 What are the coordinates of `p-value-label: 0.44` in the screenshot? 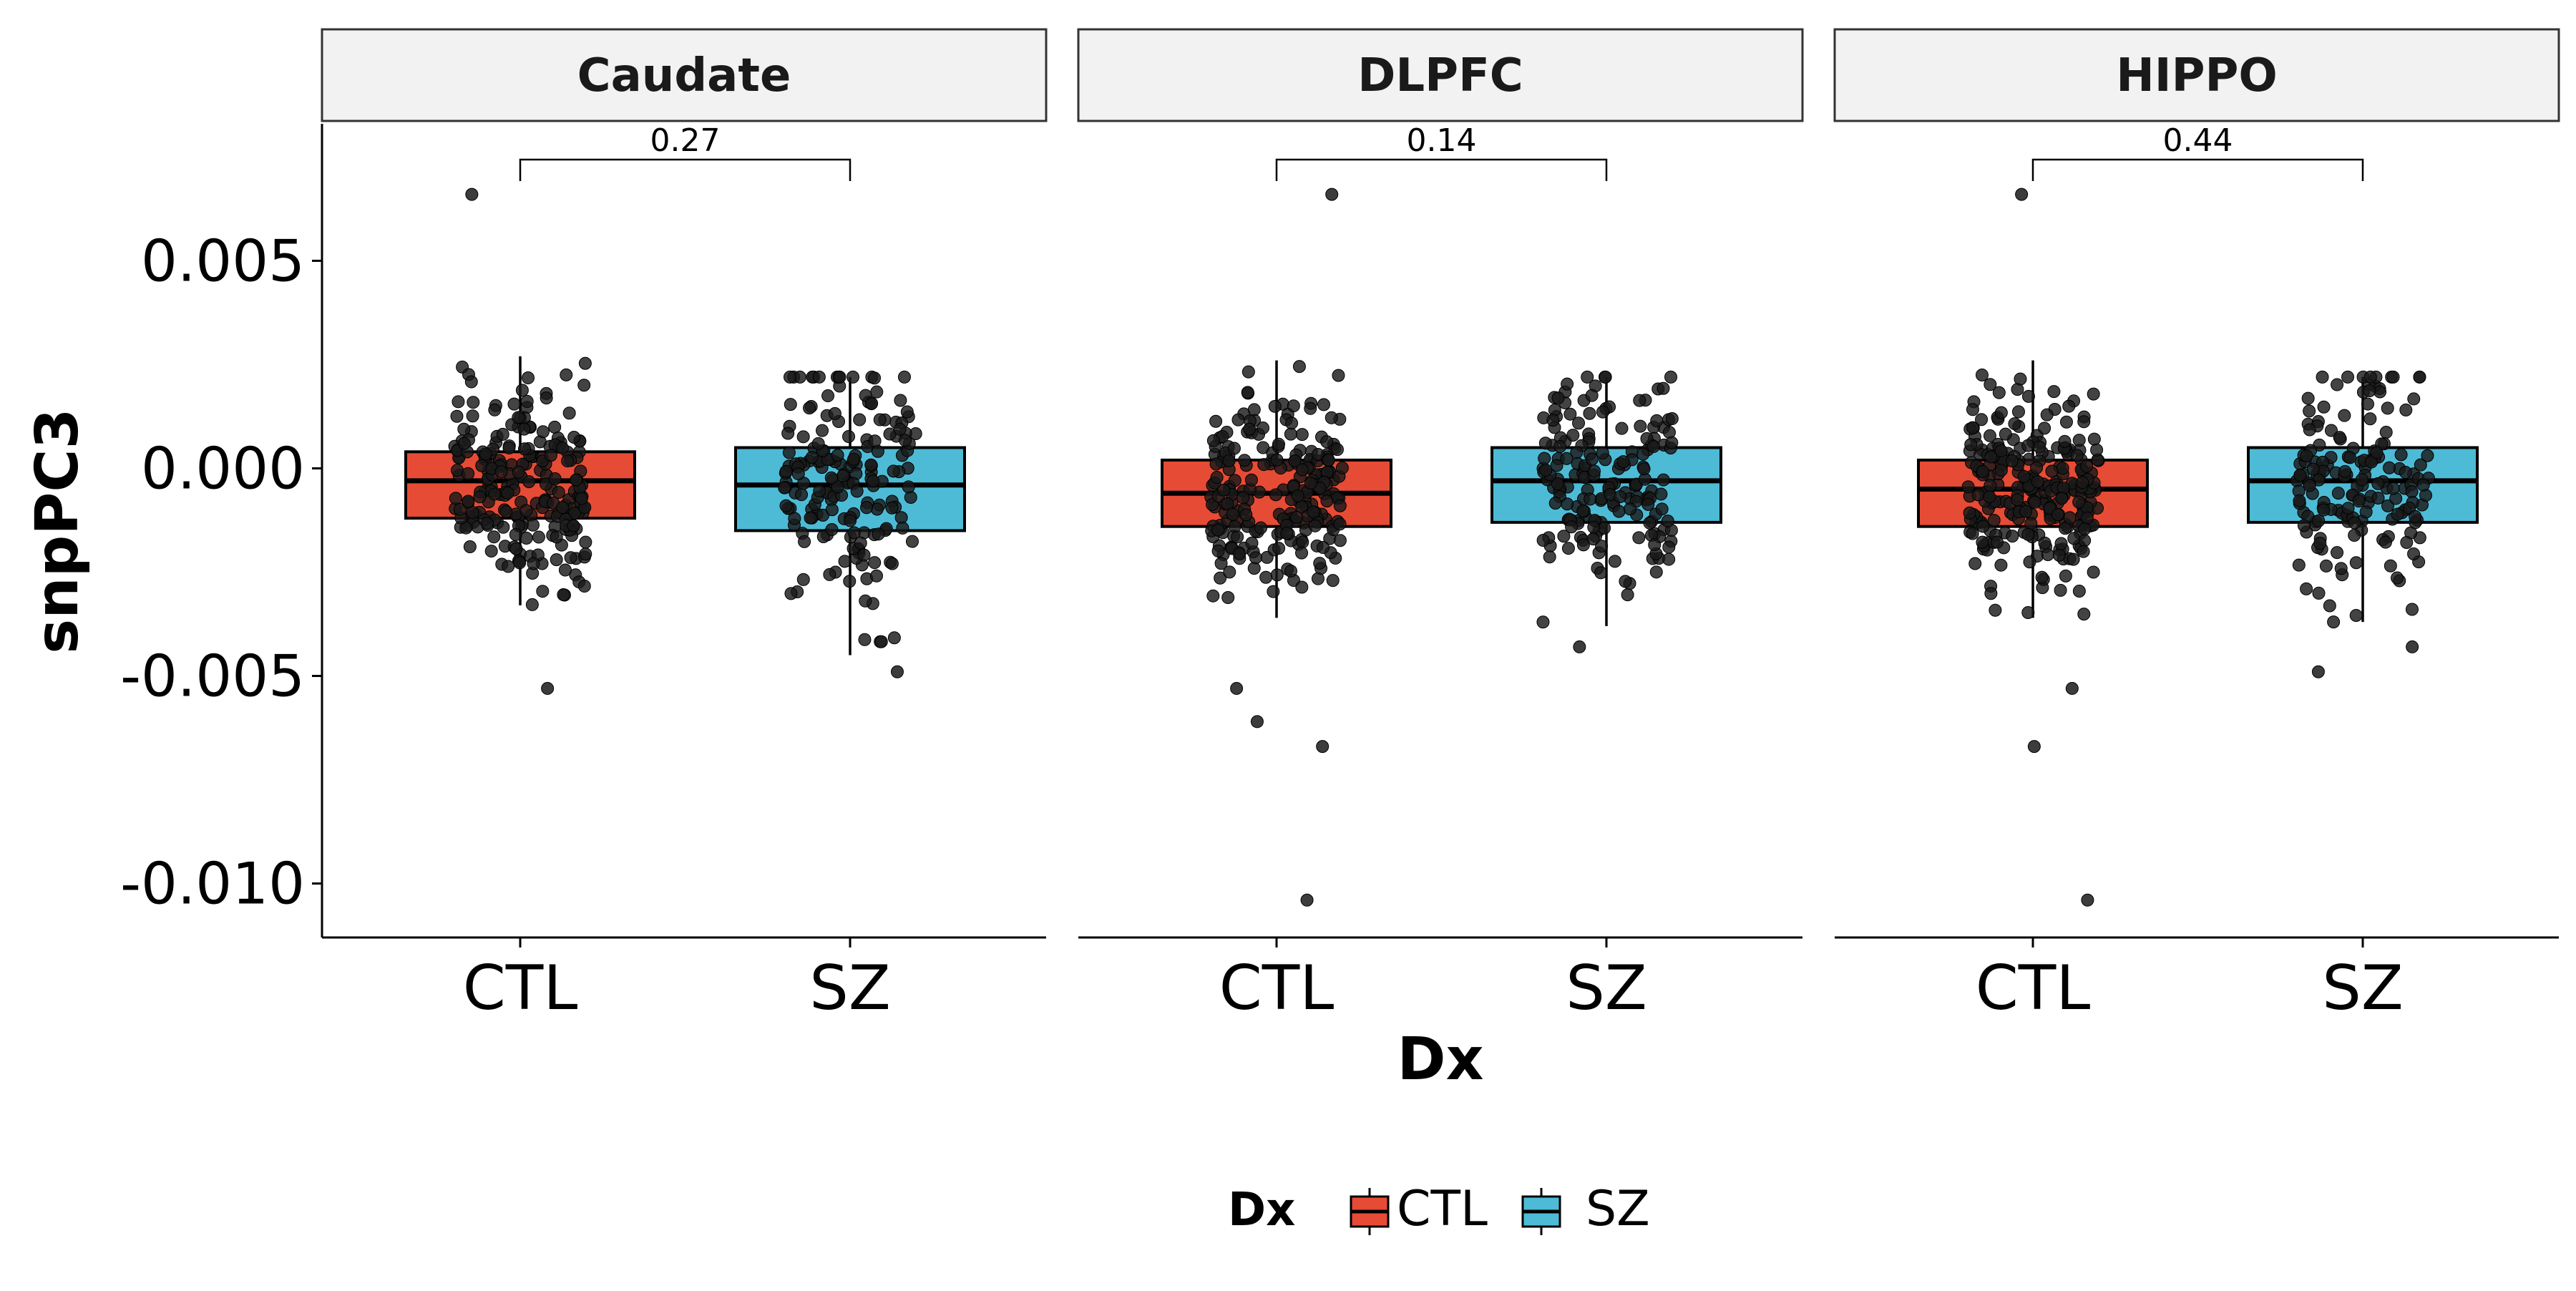 It's located at (2198, 140).